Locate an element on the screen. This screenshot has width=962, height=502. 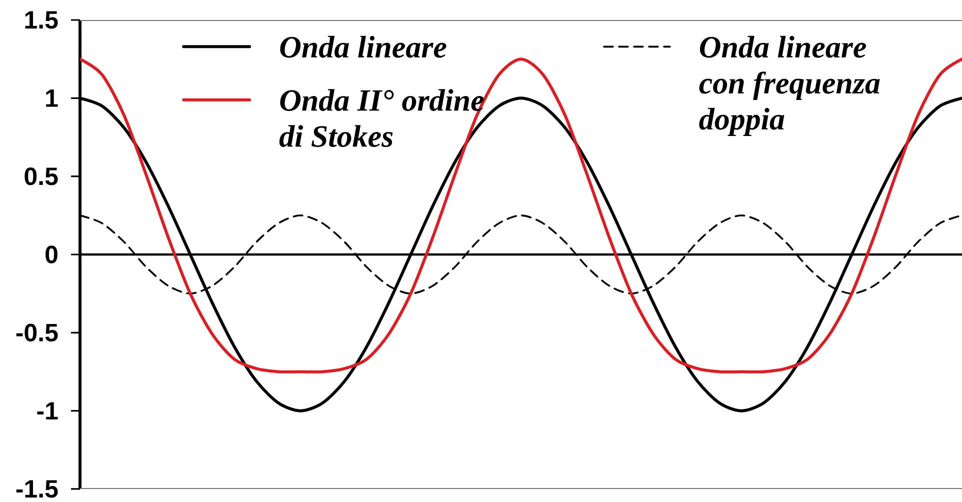
y-tick-label: -1 is located at coordinates (47, 411).